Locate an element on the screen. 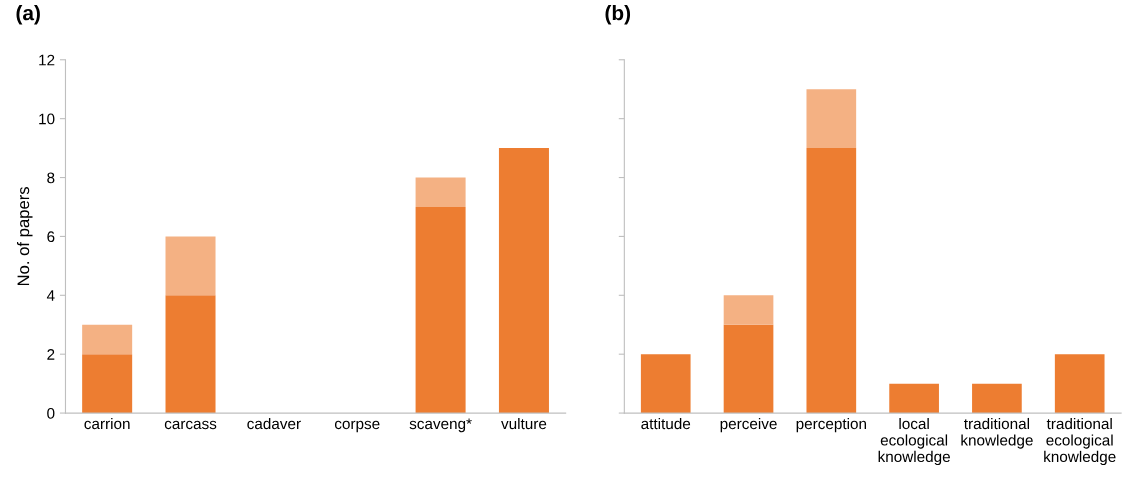  x-tick-label: traditional knowledge is located at coordinates (997, 433).